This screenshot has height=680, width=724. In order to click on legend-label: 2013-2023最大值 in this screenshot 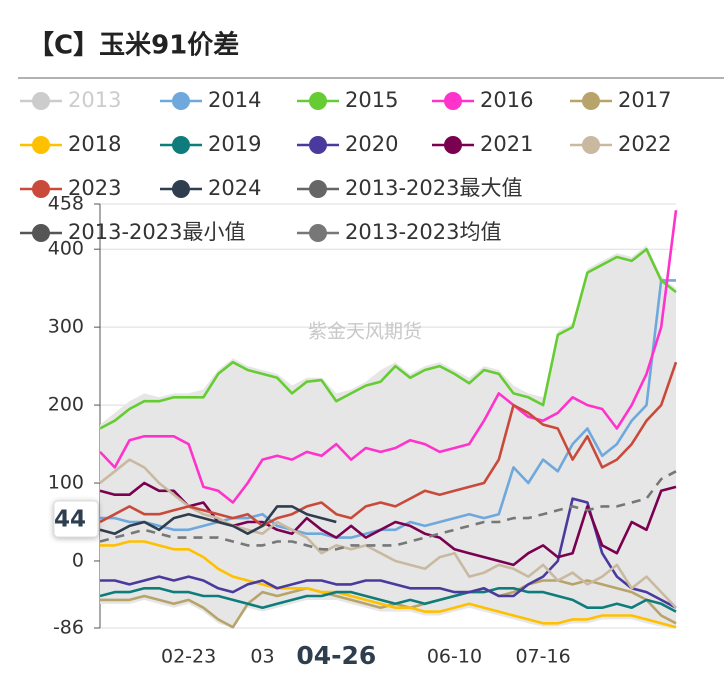, I will do `click(433, 188)`.